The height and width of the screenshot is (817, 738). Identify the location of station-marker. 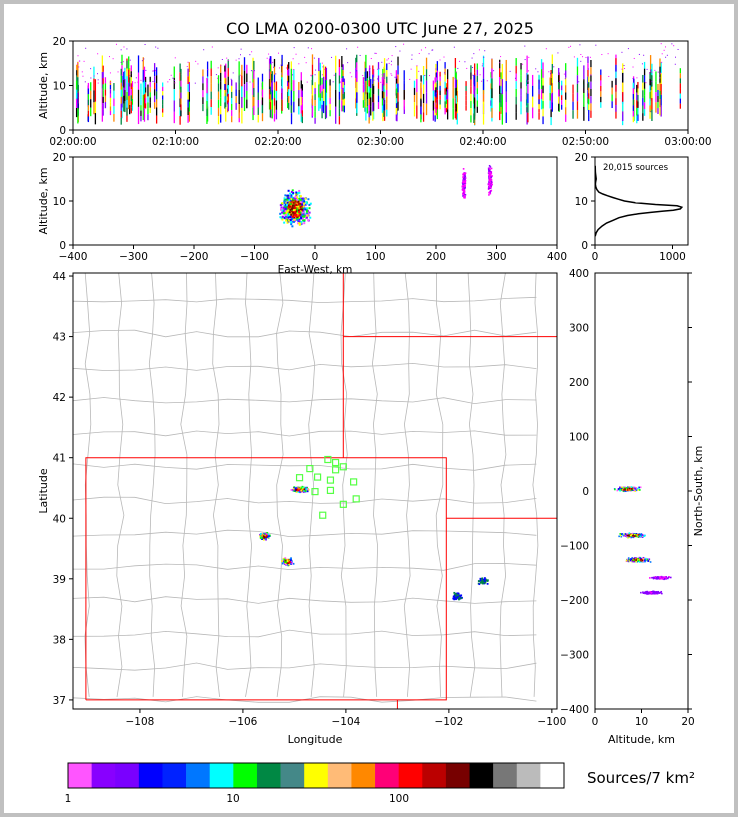
(343, 504).